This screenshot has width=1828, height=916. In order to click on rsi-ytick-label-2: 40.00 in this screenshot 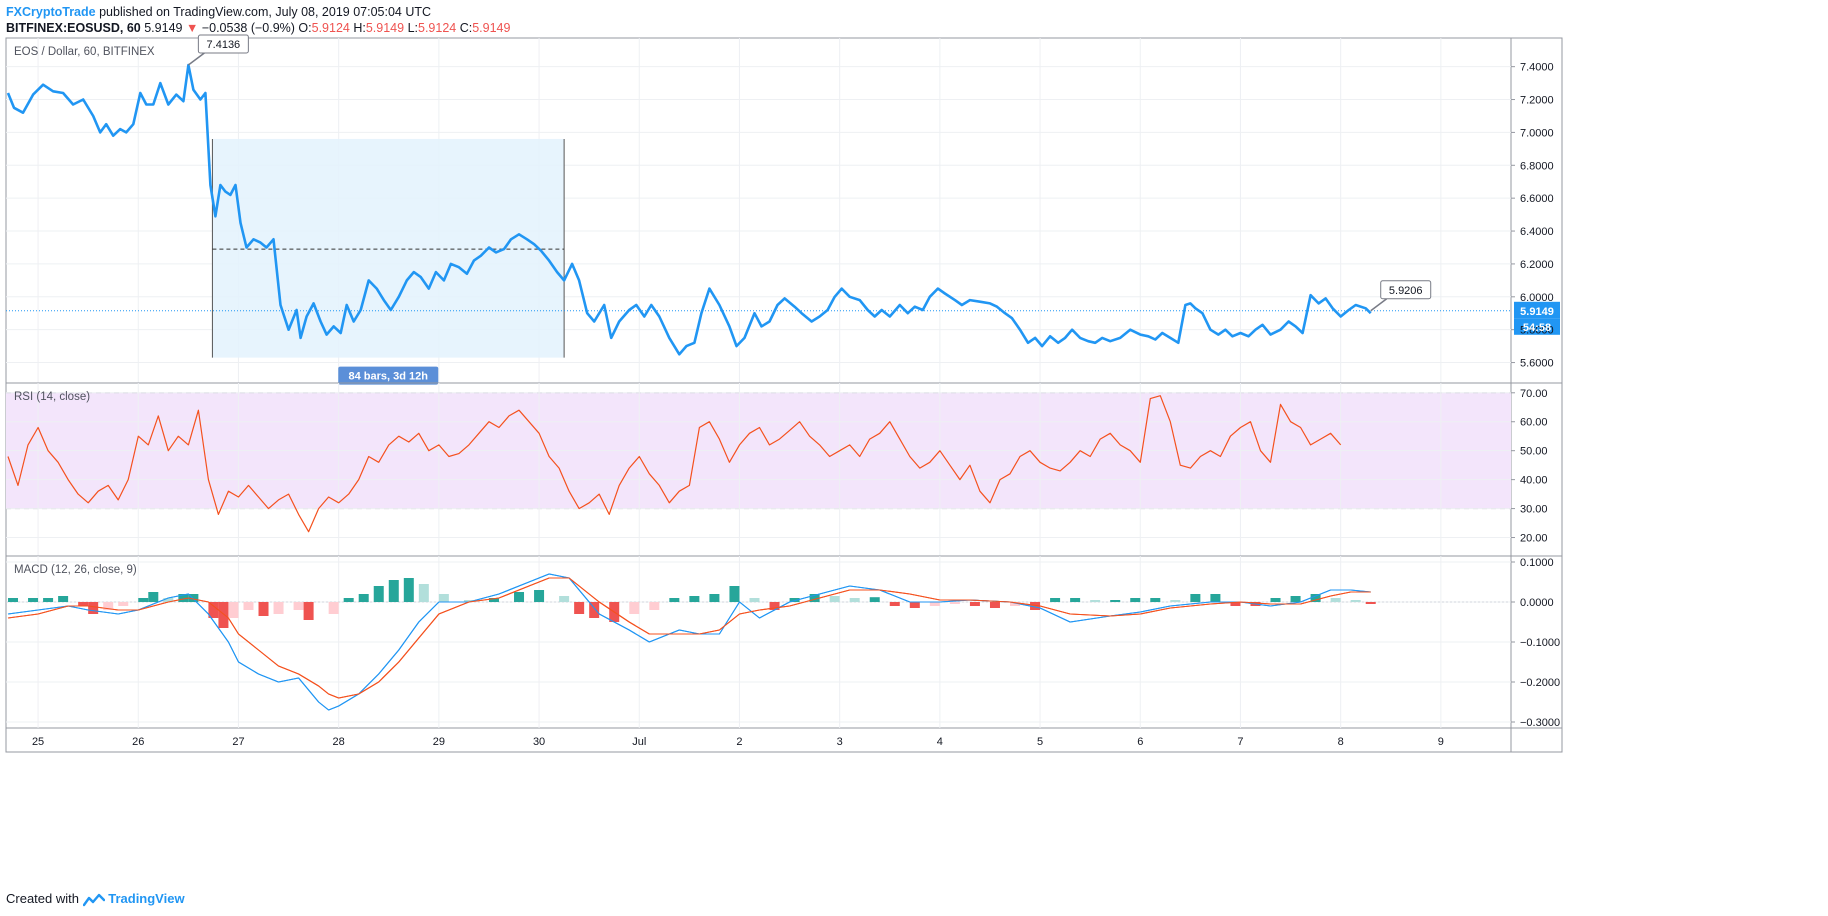, I will do `click(1534, 481)`.